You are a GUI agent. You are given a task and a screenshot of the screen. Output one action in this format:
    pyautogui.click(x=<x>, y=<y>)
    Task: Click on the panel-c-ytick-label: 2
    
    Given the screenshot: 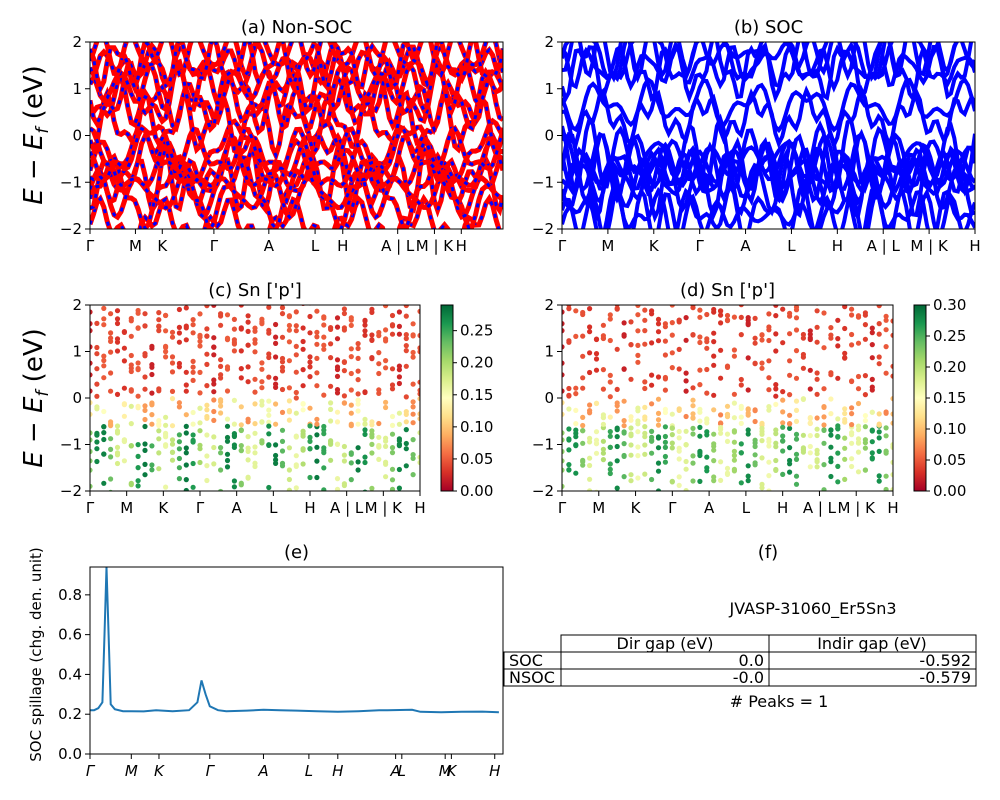 What is the action you would take?
    pyautogui.click(x=77, y=305)
    